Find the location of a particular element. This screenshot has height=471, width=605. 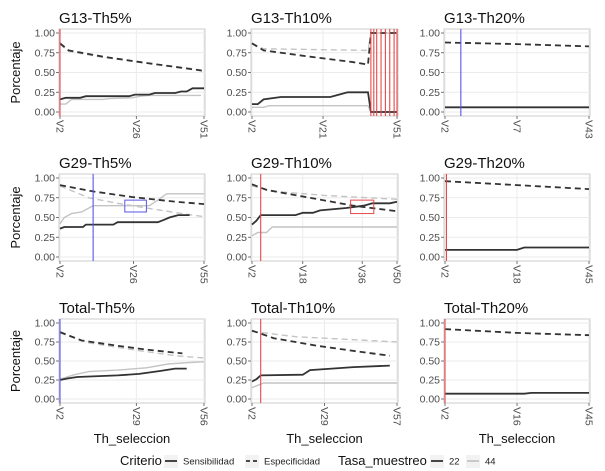

facet-panel: G13-Th10% 0.00 0.25 0.50 0.75 1.00 V2 V21 V51 is located at coordinates (315, 74).